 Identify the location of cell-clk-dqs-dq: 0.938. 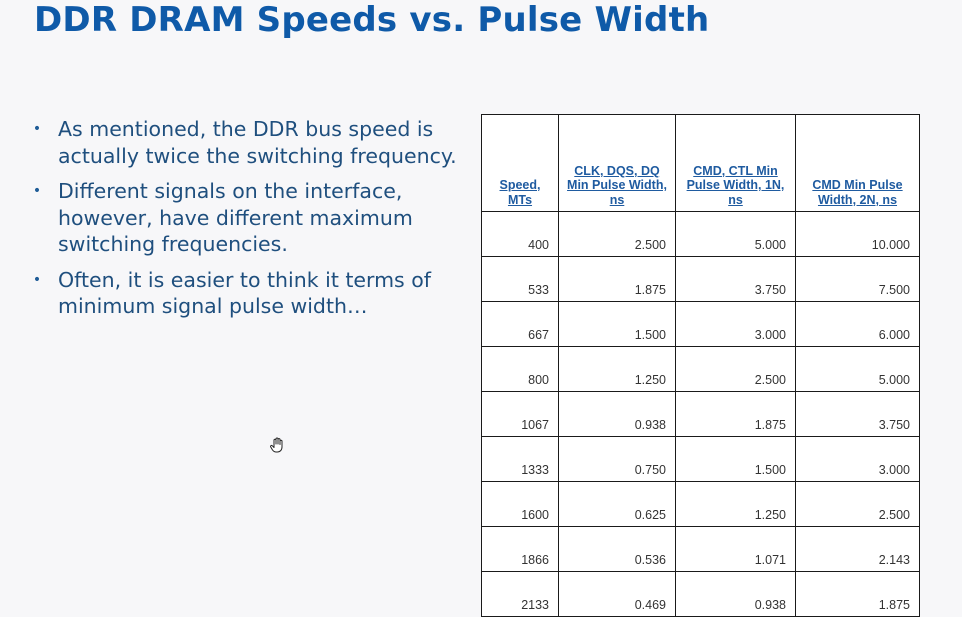
(617, 414).